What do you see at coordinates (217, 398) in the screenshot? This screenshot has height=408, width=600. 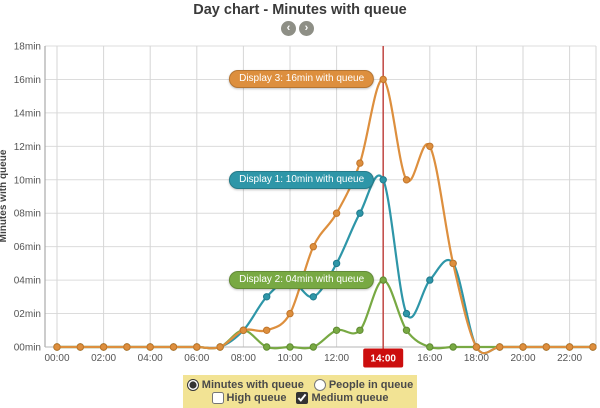 I see `high-queue-checkbox` at bounding box center [217, 398].